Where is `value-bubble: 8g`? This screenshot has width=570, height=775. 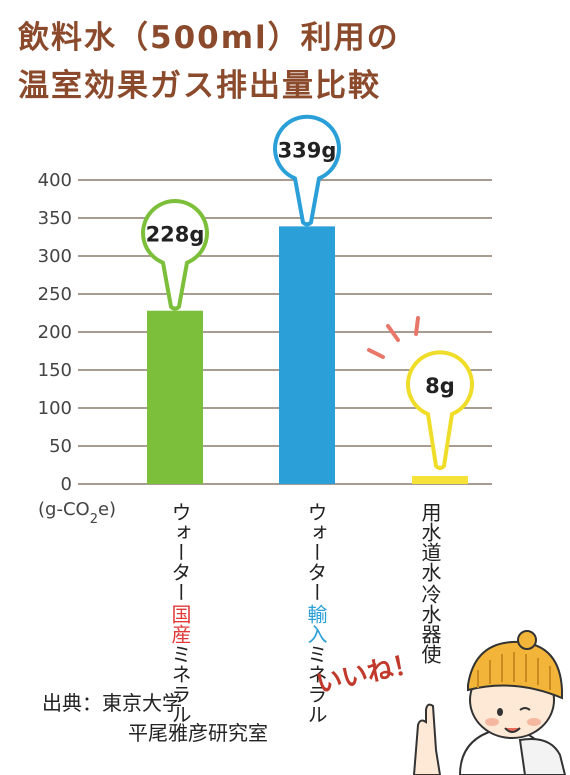
value-bubble: 8g is located at coordinates (440, 410).